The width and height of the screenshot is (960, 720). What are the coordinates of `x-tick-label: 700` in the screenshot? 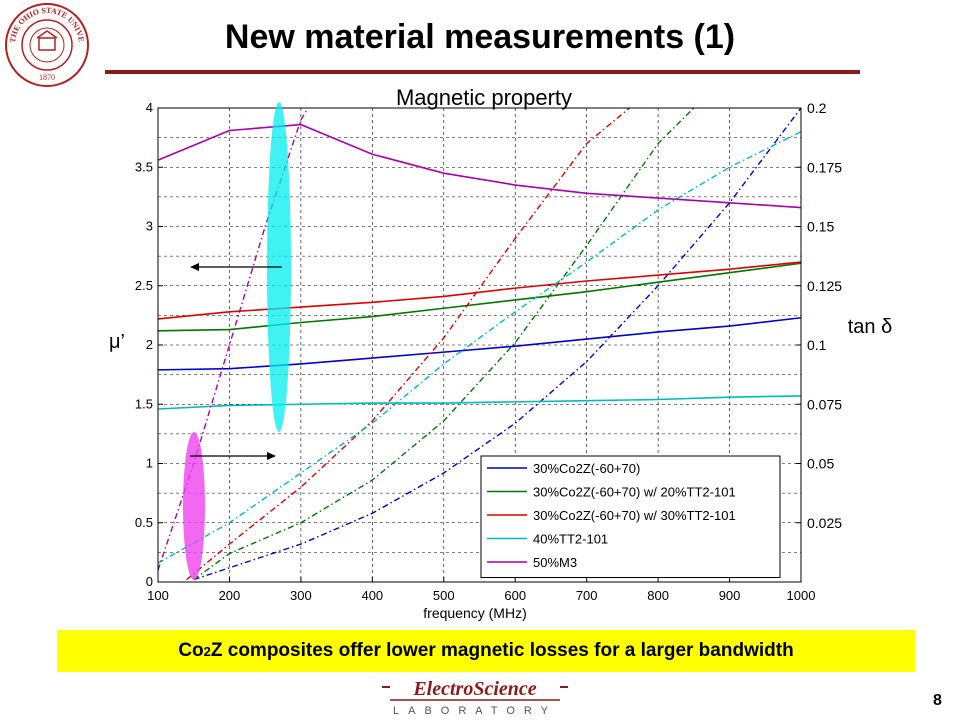 It's located at (587, 595).